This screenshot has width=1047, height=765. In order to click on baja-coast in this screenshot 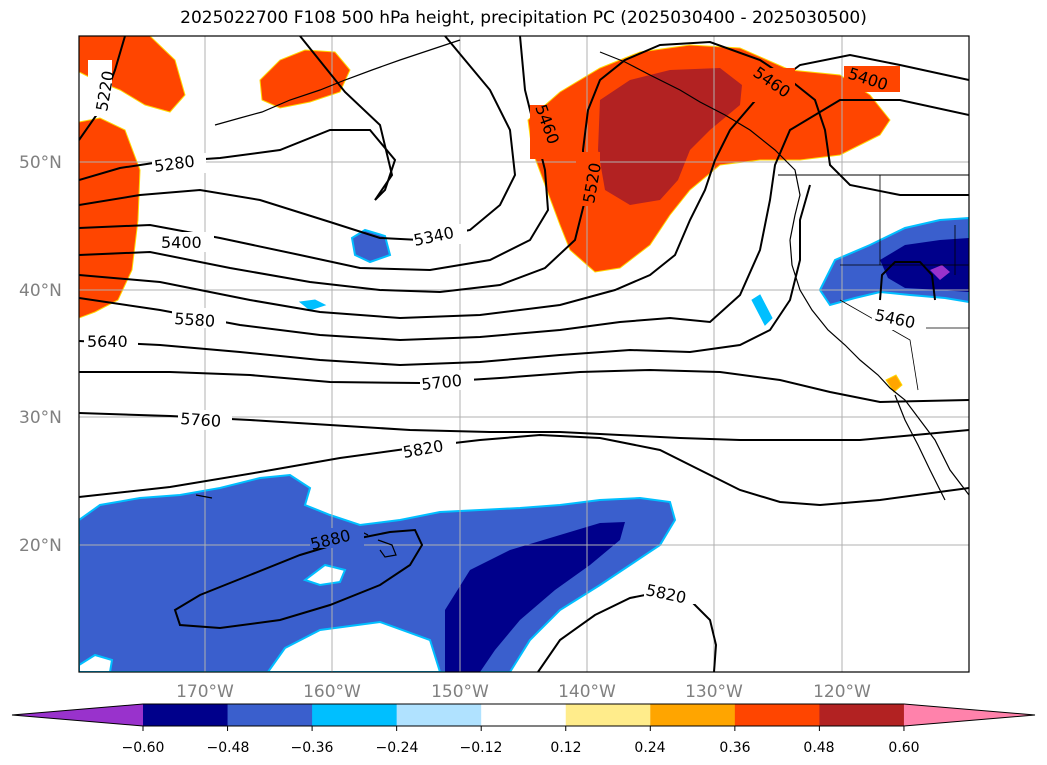, I will do `click(920, 447)`.